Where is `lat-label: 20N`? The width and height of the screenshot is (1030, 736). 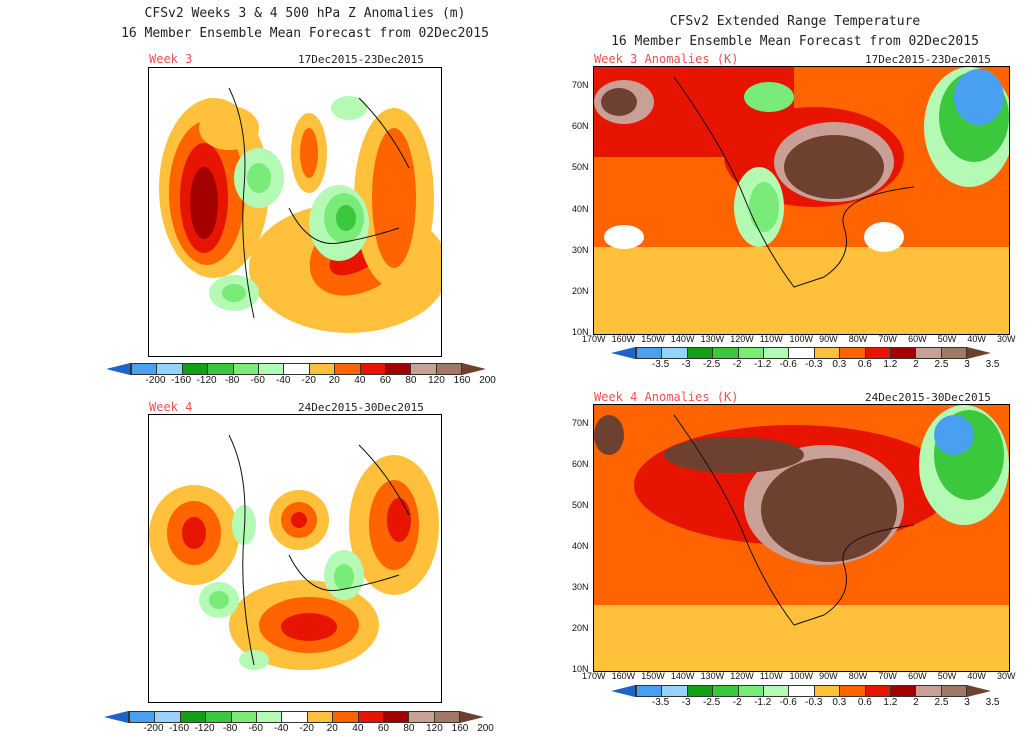
lat-label: 20N is located at coordinates (580, 290).